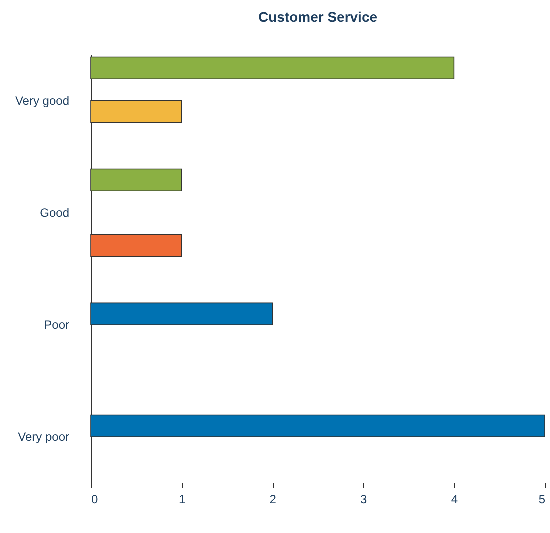  Describe the element at coordinates (273, 499) in the screenshot. I see `x-tick-label: 2` at that location.